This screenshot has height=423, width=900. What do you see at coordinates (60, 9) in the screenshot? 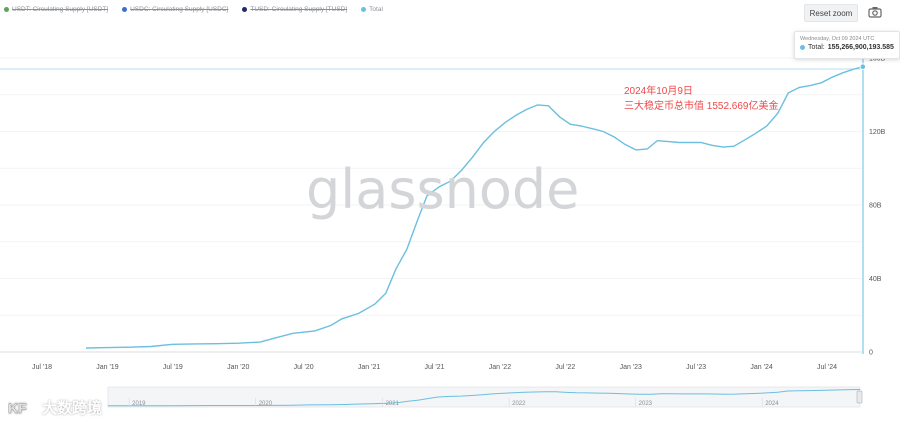
I see `legend-label: USDT: Circulating Supply [USDT]` at bounding box center [60, 9].